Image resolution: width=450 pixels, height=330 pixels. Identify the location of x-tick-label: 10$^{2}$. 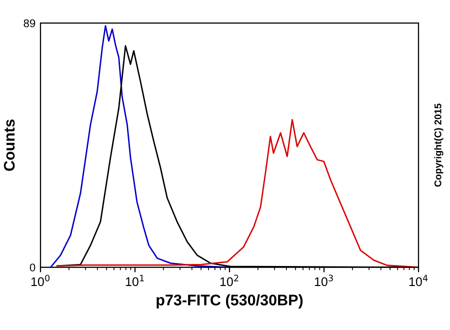
(229, 280).